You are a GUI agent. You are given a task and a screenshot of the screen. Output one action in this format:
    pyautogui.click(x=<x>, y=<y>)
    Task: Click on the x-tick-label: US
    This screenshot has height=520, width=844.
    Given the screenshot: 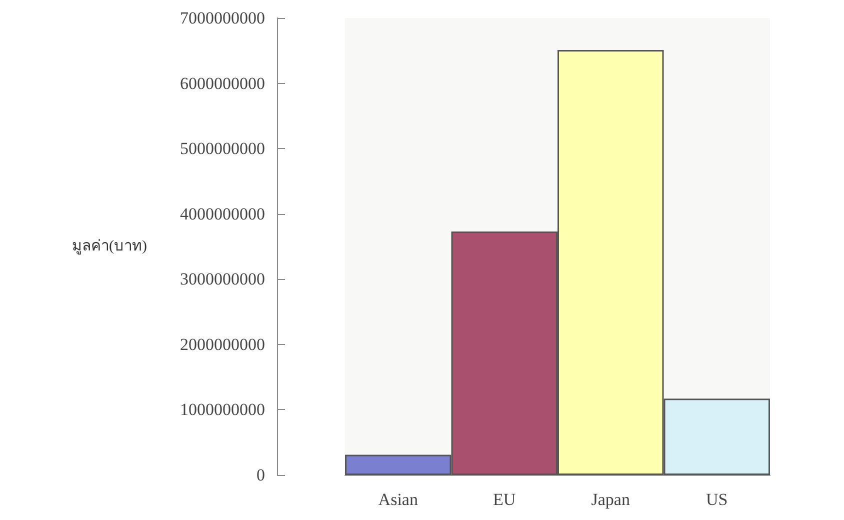 What is the action you would take?
    pyautogui.click(x=717, y=499)
    